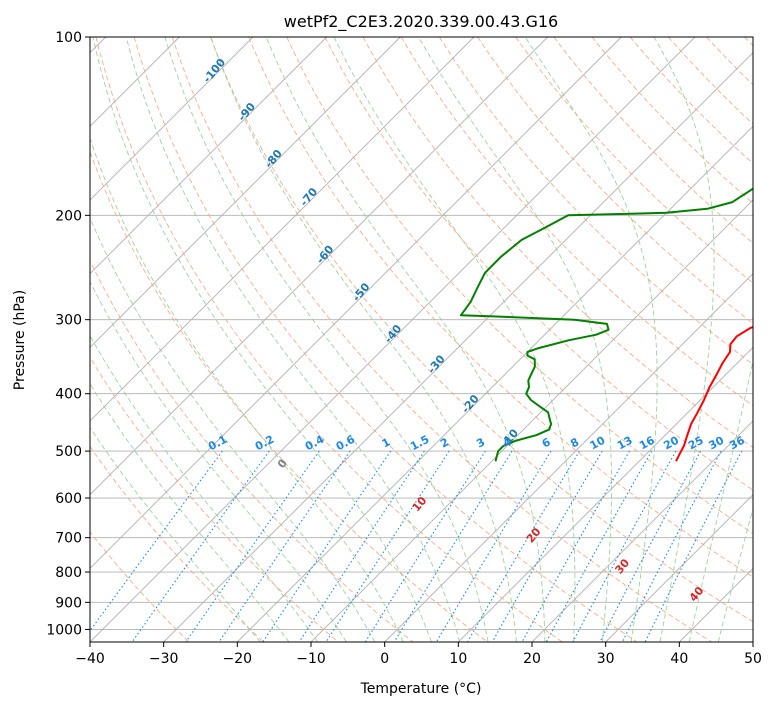 This screenshot has width=775, height=708. What do you see at coordinates (68, 452) in the screenshot?
I see `y-tick-label: 500` at bounding box center [68, 452].